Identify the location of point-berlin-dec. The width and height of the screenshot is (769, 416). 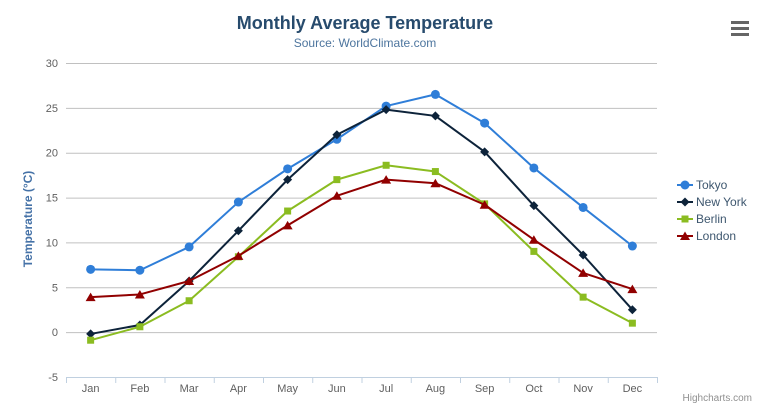
(632, 323).